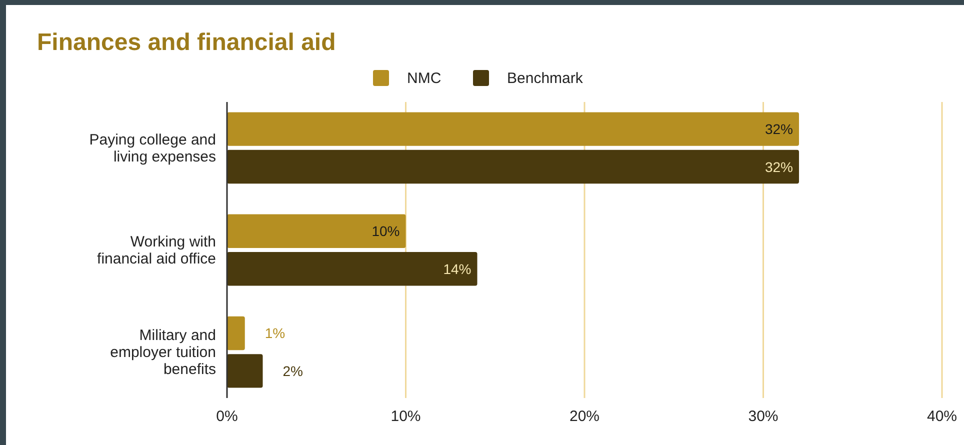 This screenshot has height=445, width=964. I want to click on legend-label: Benchmark, so click(545, 78).